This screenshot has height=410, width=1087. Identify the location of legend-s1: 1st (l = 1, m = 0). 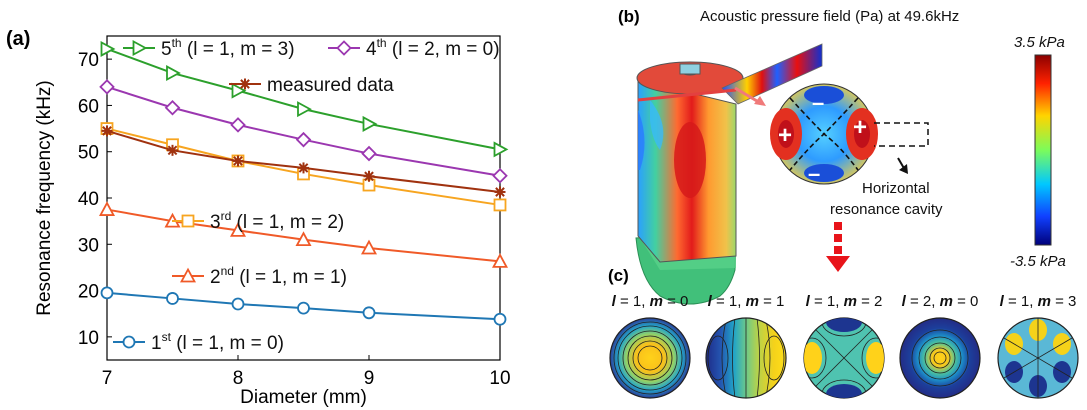
(198, 342).